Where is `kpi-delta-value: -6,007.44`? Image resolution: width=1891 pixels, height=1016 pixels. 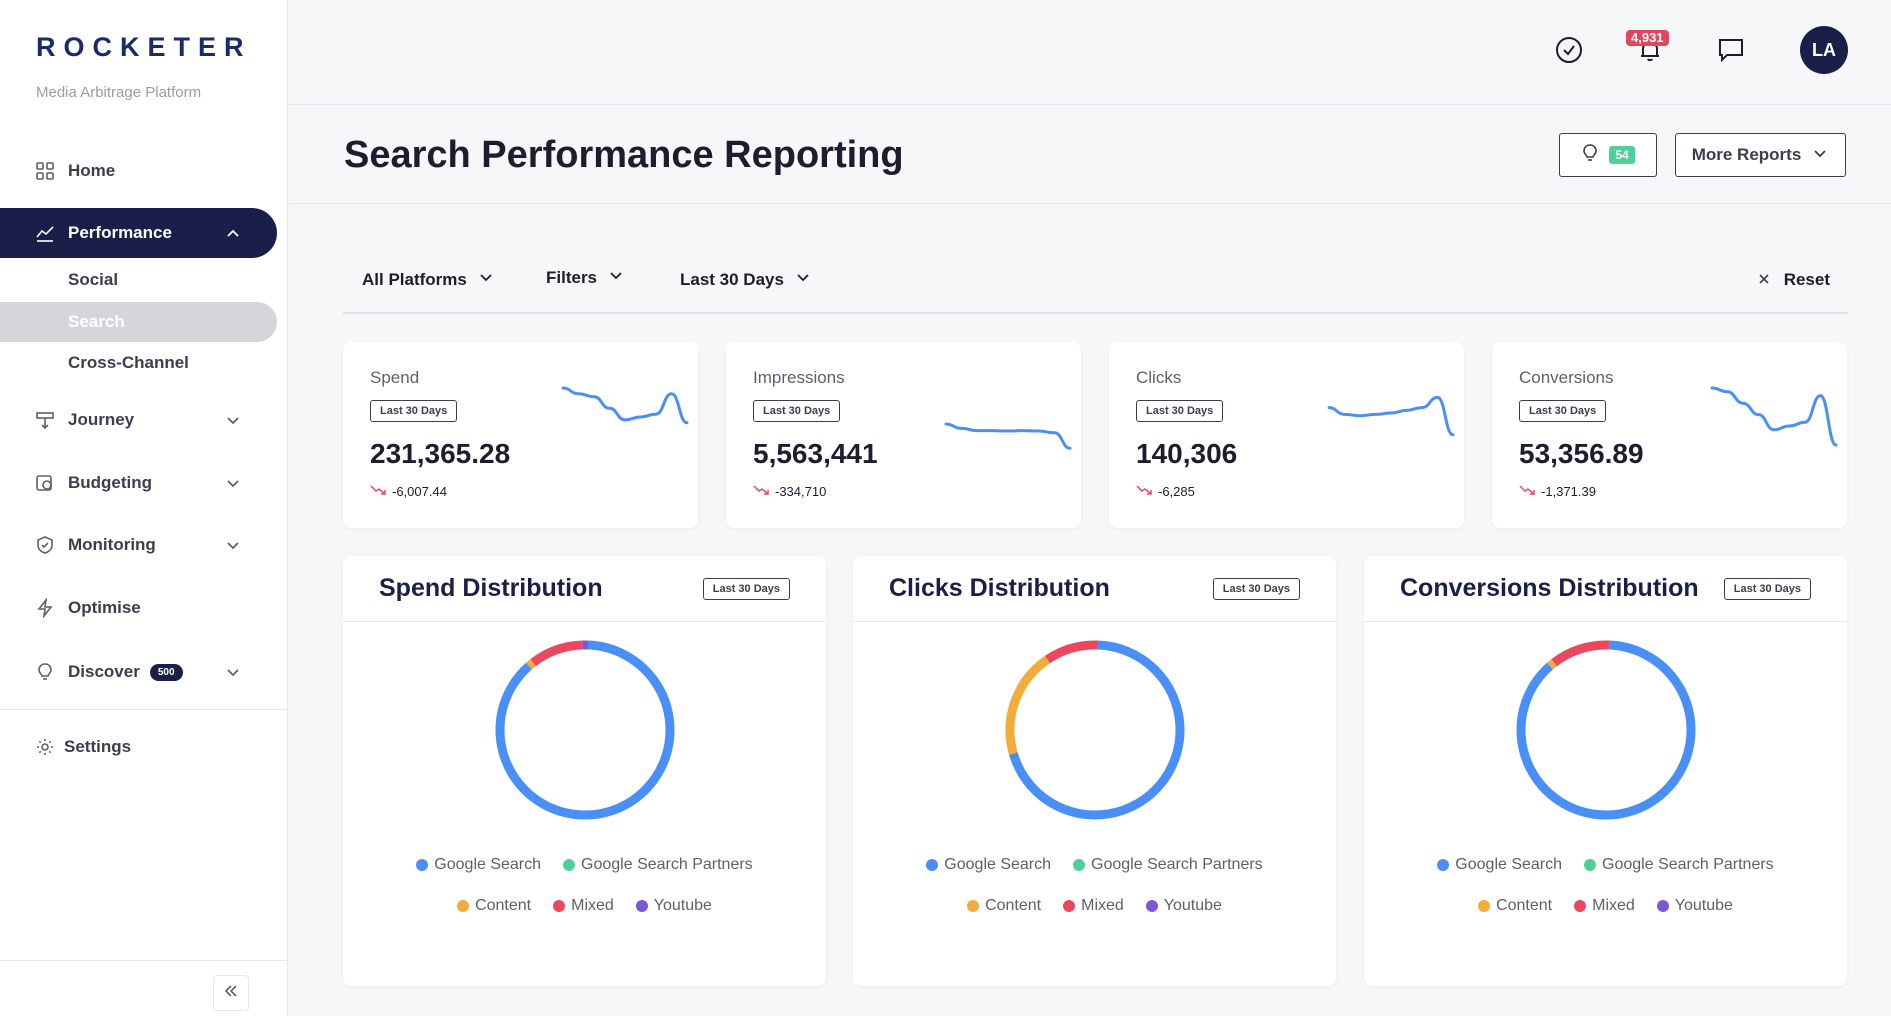 kpi-delta-value: -6,007.44 is located at coordinates (419, 491).